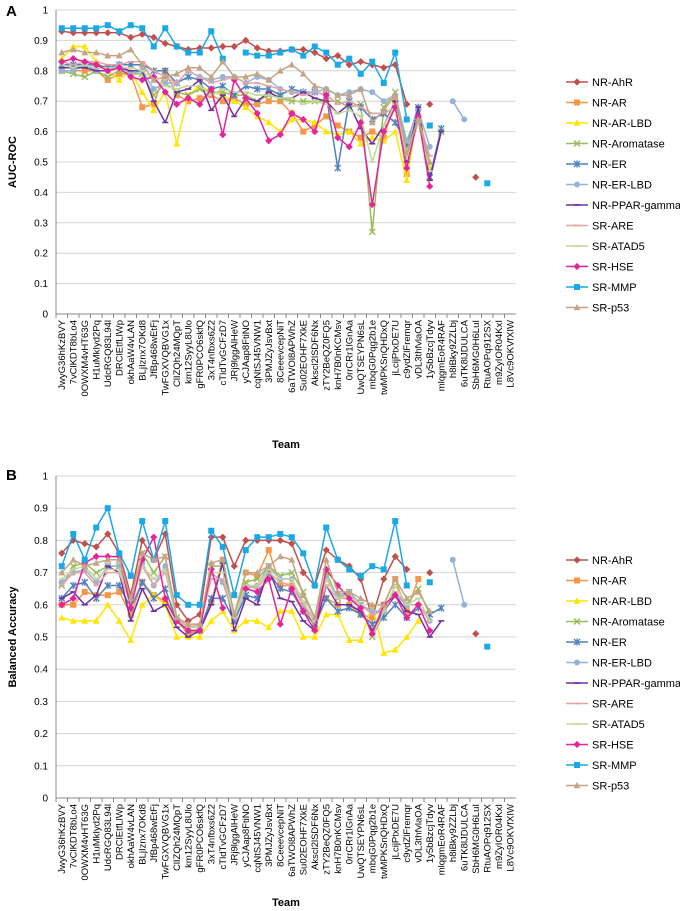 This screenshot has height=911, width=680. Describe the element at coordinates (609, 124) in the screenshot. I see `legend-item-nr-ar-lbd: NR-AR-LBD` at that location.